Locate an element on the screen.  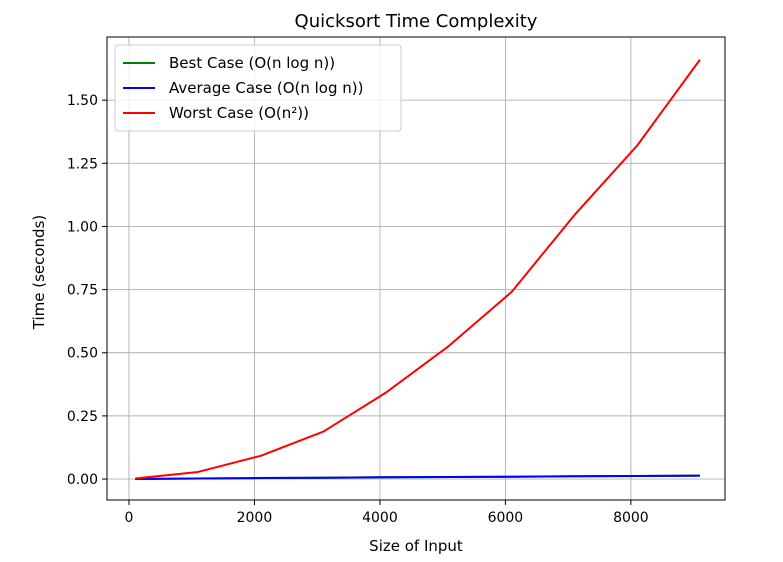
chart-title: Quicksort Time Complexity is located at coordinates (416, 21).